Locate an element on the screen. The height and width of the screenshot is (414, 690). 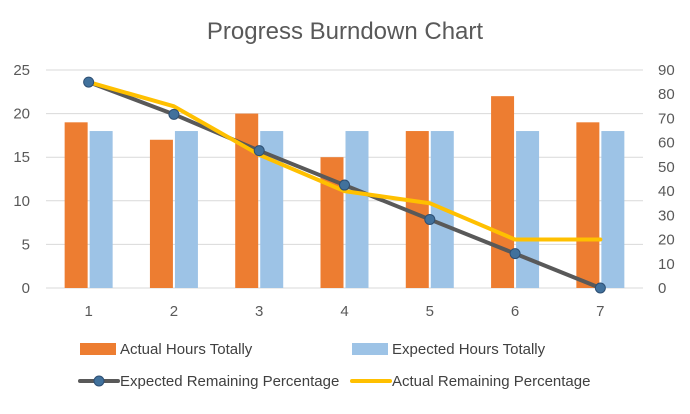
y-right-tick-label: 90 is located at coordinates (666, 70).